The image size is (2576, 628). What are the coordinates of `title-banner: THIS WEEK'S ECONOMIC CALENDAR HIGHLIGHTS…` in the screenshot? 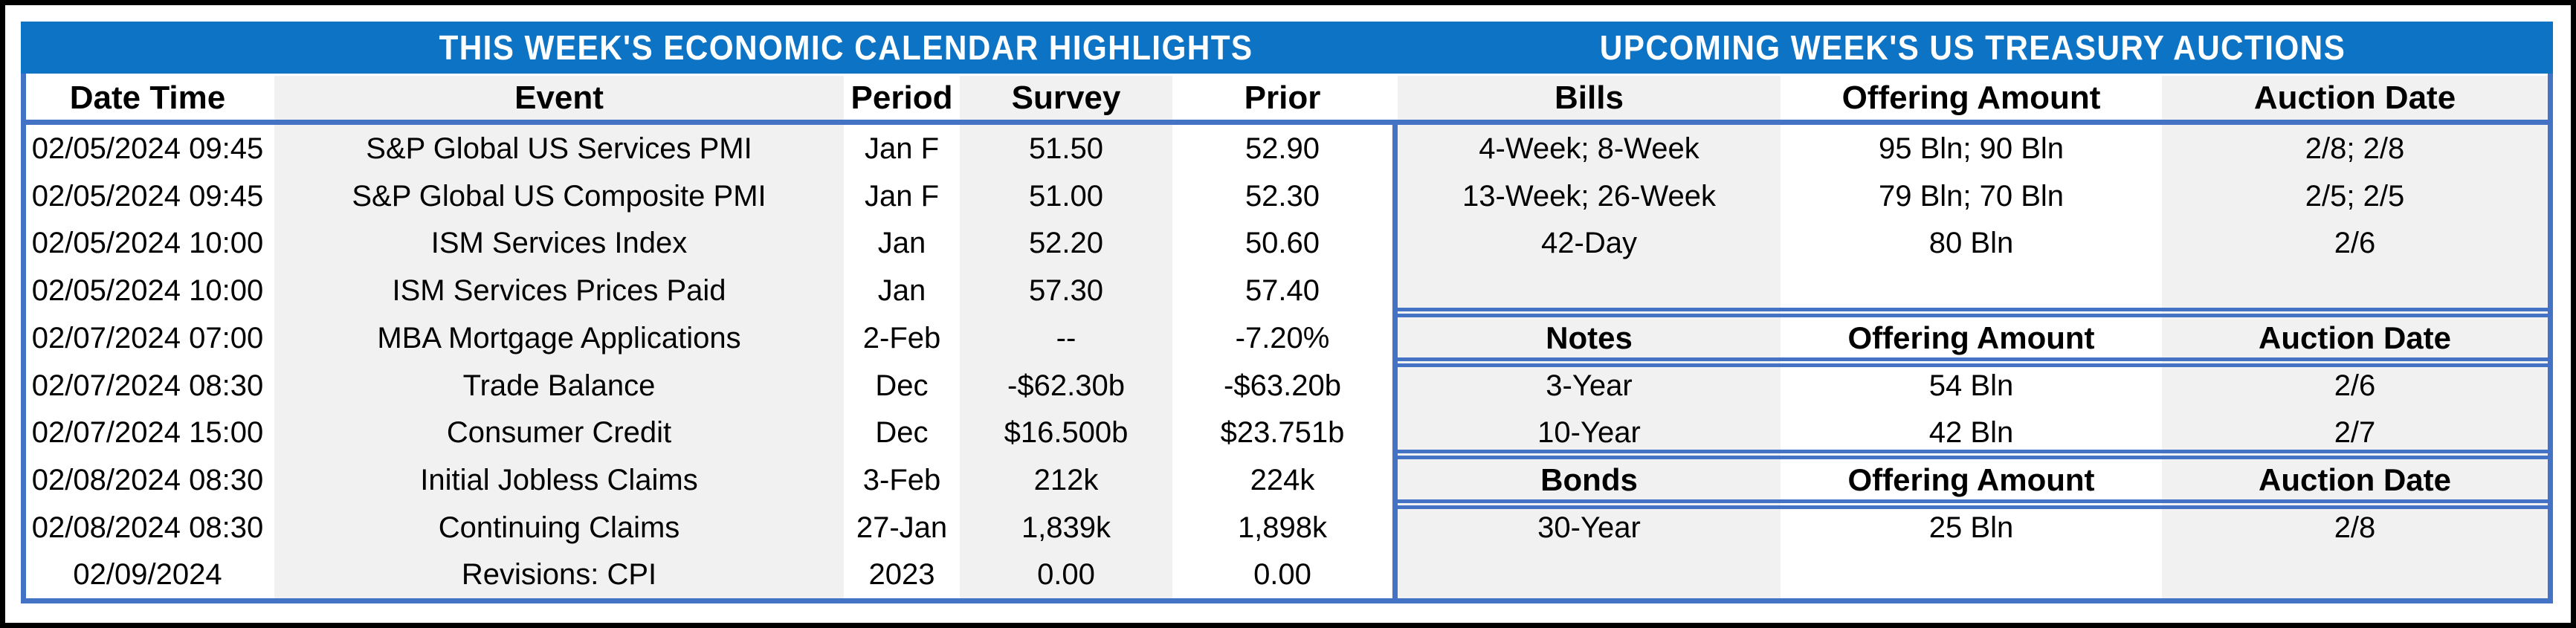 It's located at (1287, 48).